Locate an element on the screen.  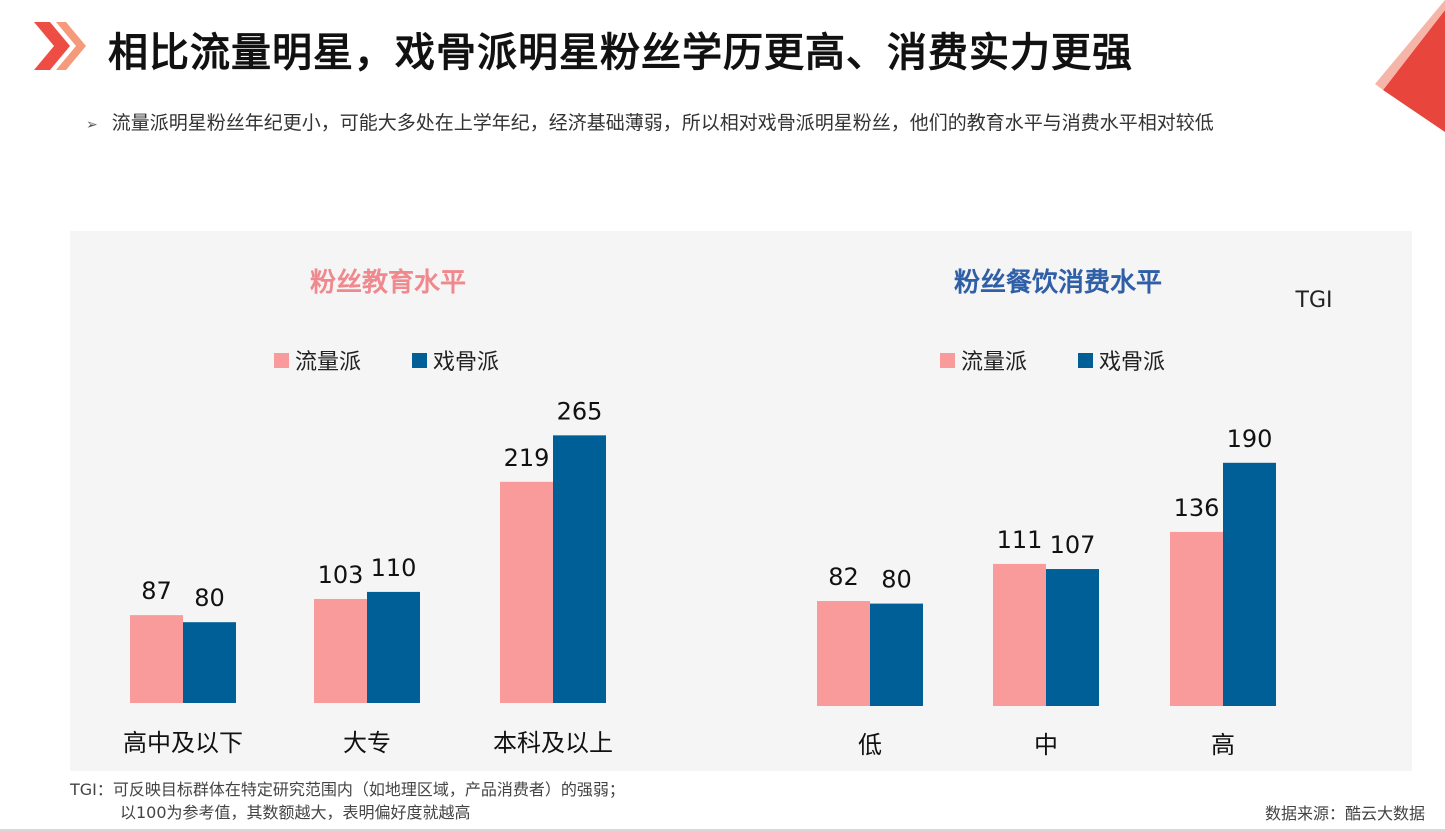
data-label: 265 is located at coordinates (580, 411).